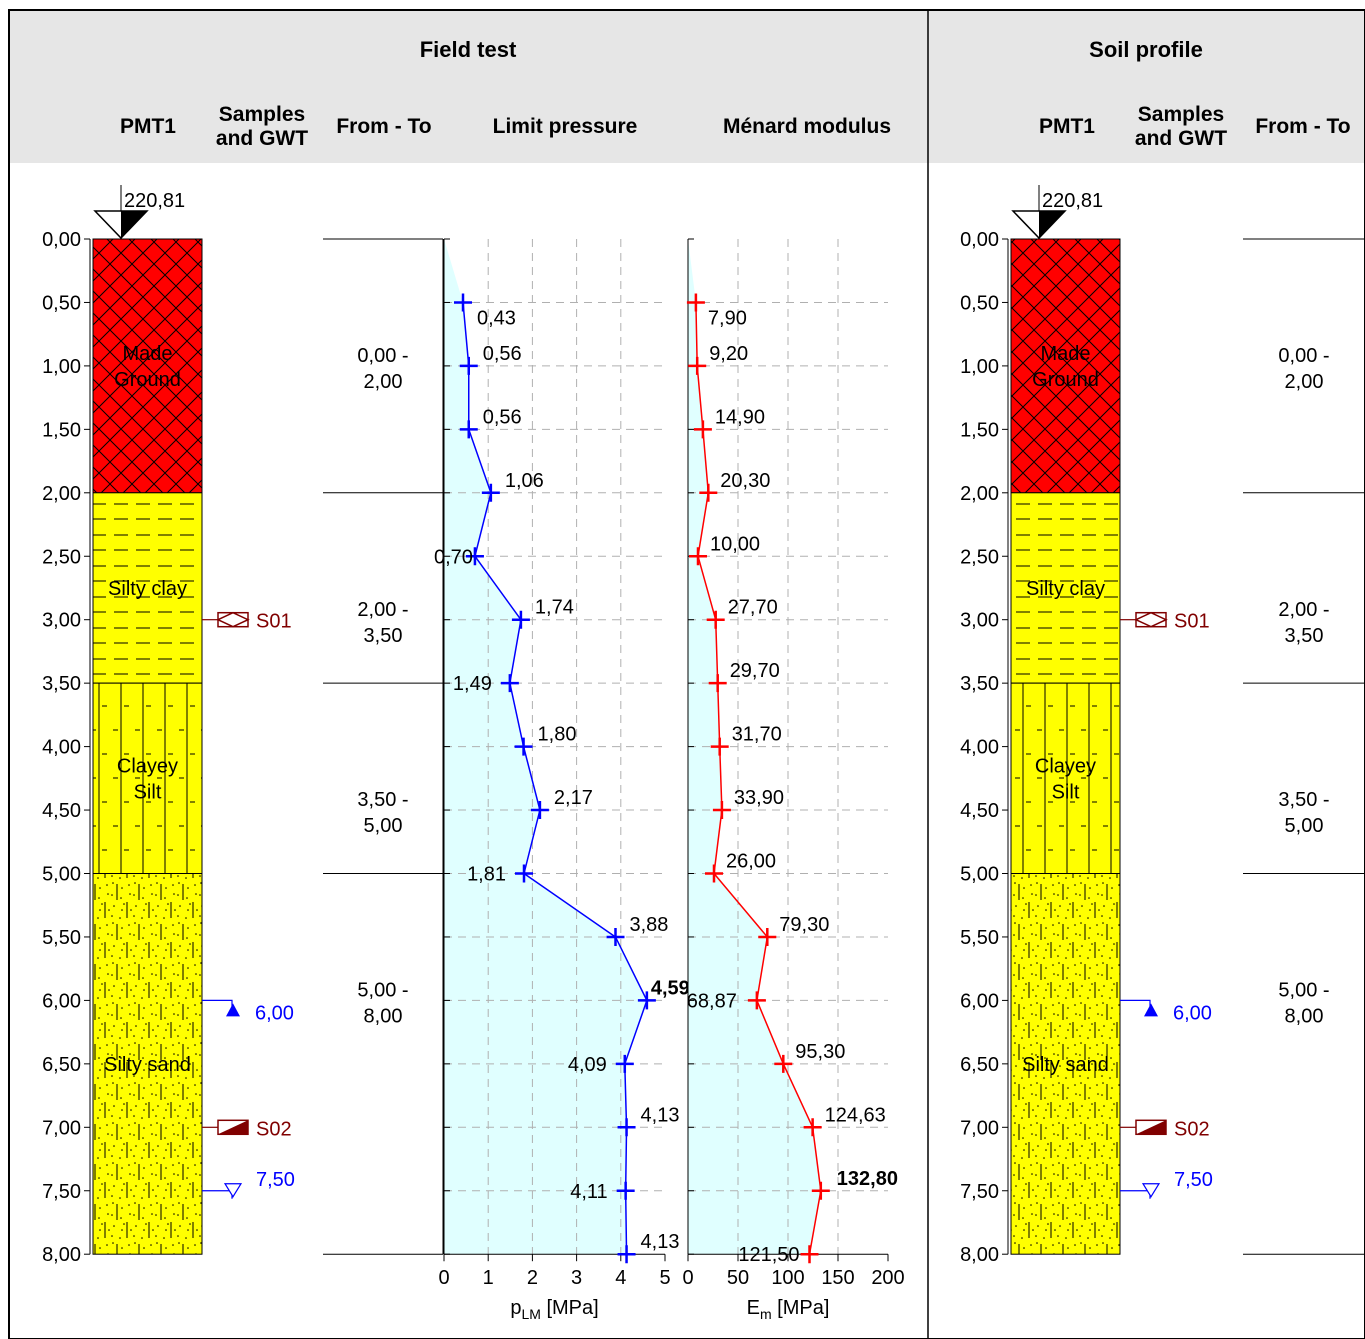 Image resolution: width=1365 pixels, height=1339 pixels. What do you see at coordinates (687, 86) in the screenshot?
I see `header-band` at bounding box center [687, 86].